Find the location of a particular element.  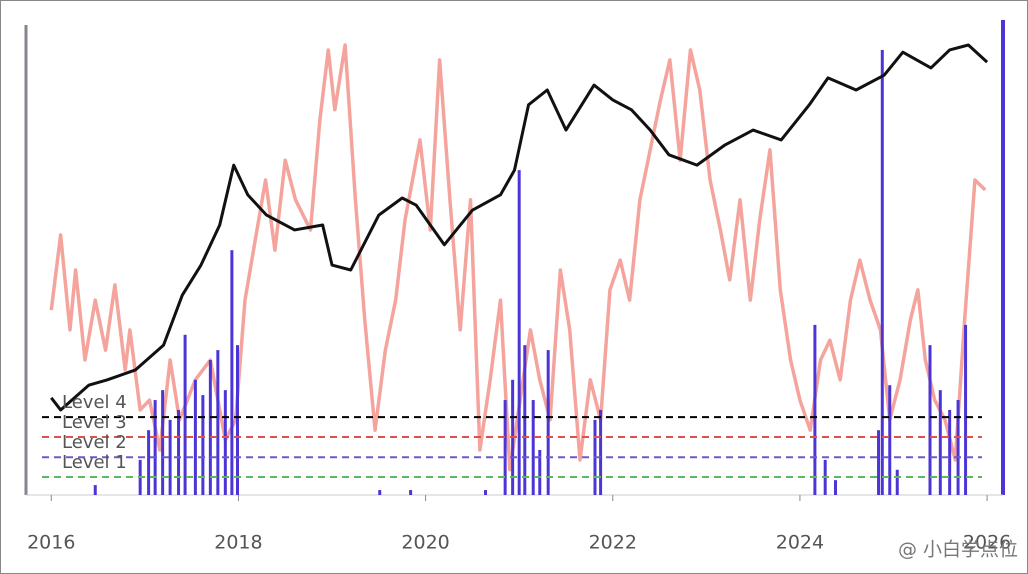

level-label: Level 3 is located at coordinates (94, 422).